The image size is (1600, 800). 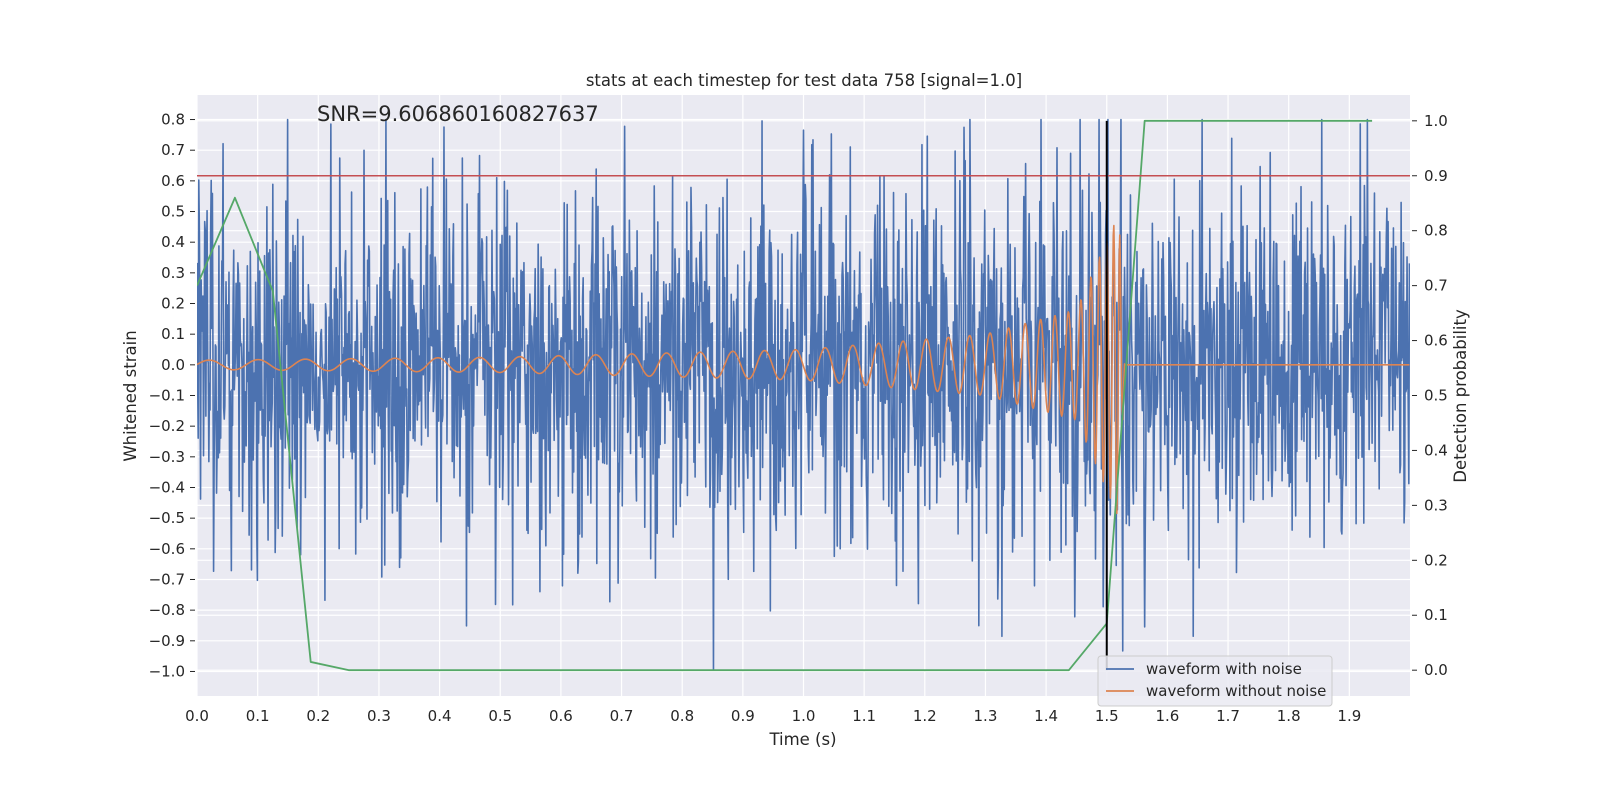 What do you see at coordinates (197, 716) in the screenshot?
I see `x-tick-label: 0.0` at bounding box center [197, 716].